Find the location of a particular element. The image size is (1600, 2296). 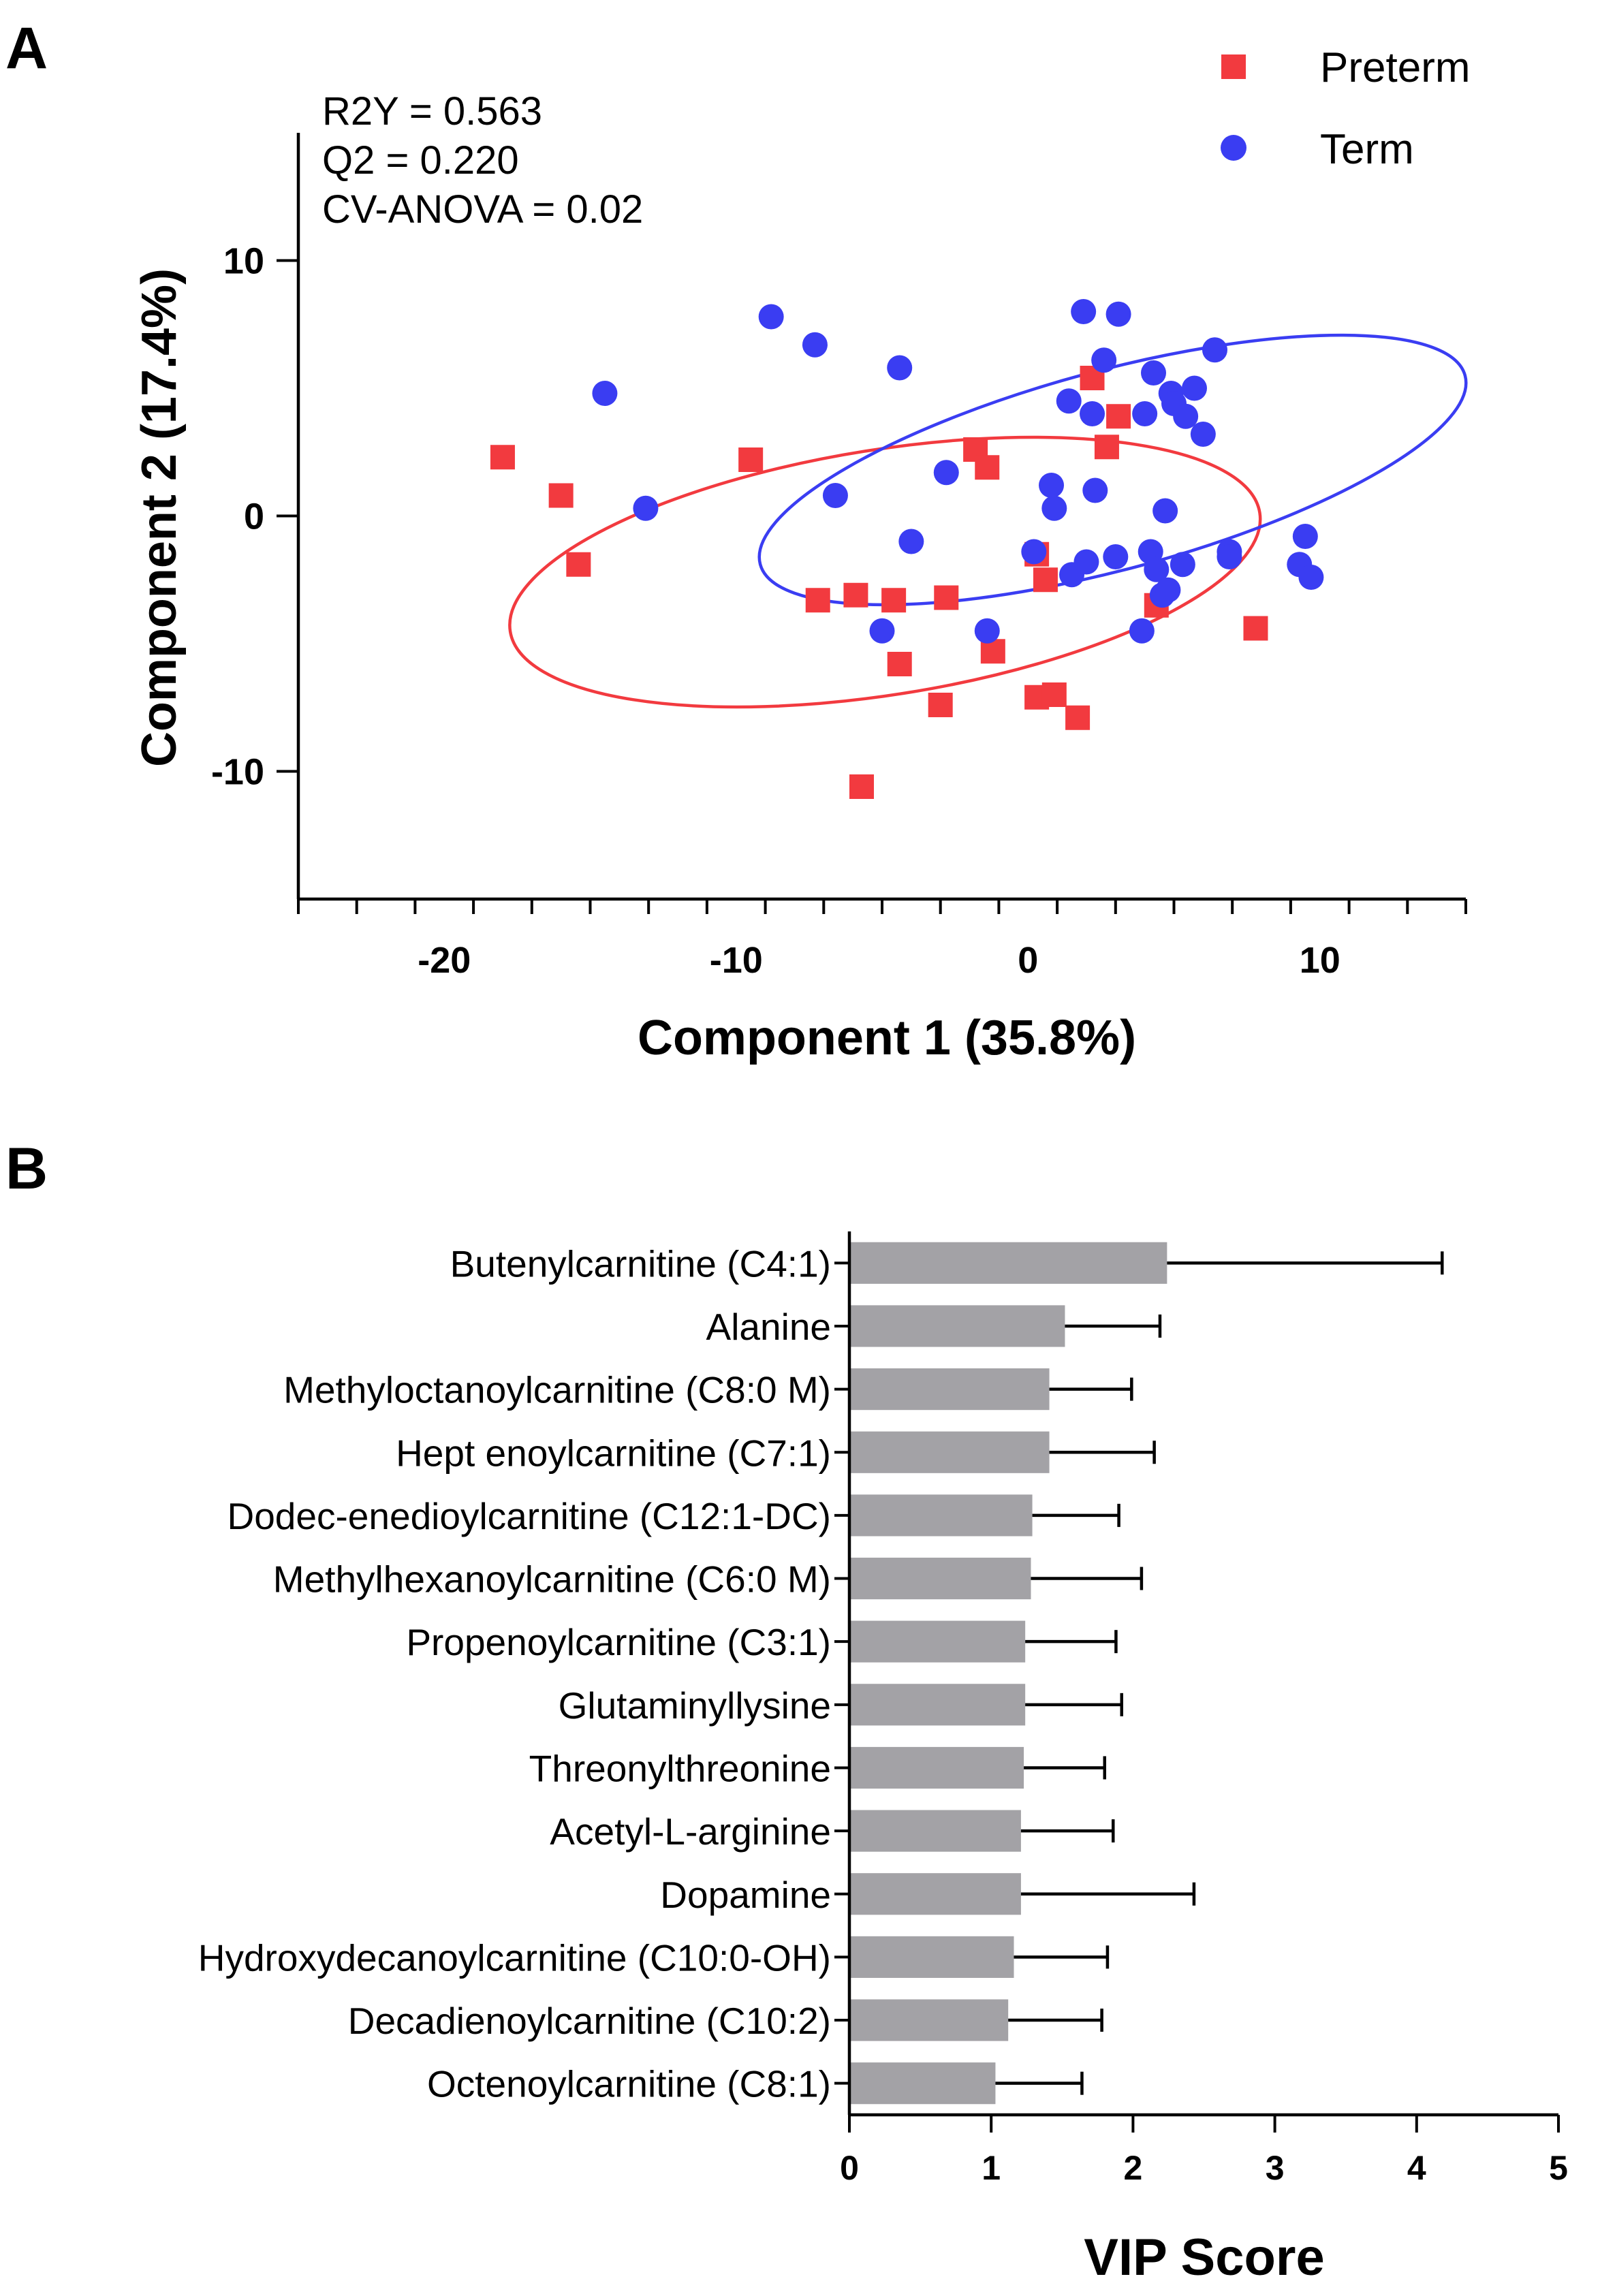

x-axis-title: Component 1 (35.8%) is located at coordinates (887, 1038).